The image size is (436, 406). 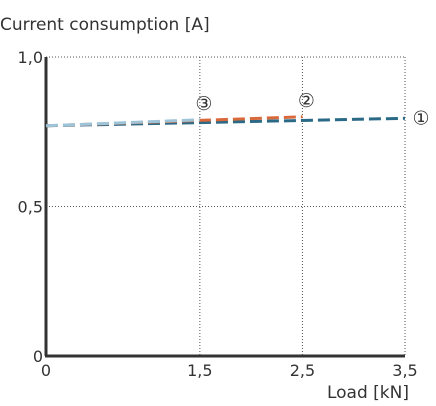 I want to click on series-lines, so click(x=225, y=121).